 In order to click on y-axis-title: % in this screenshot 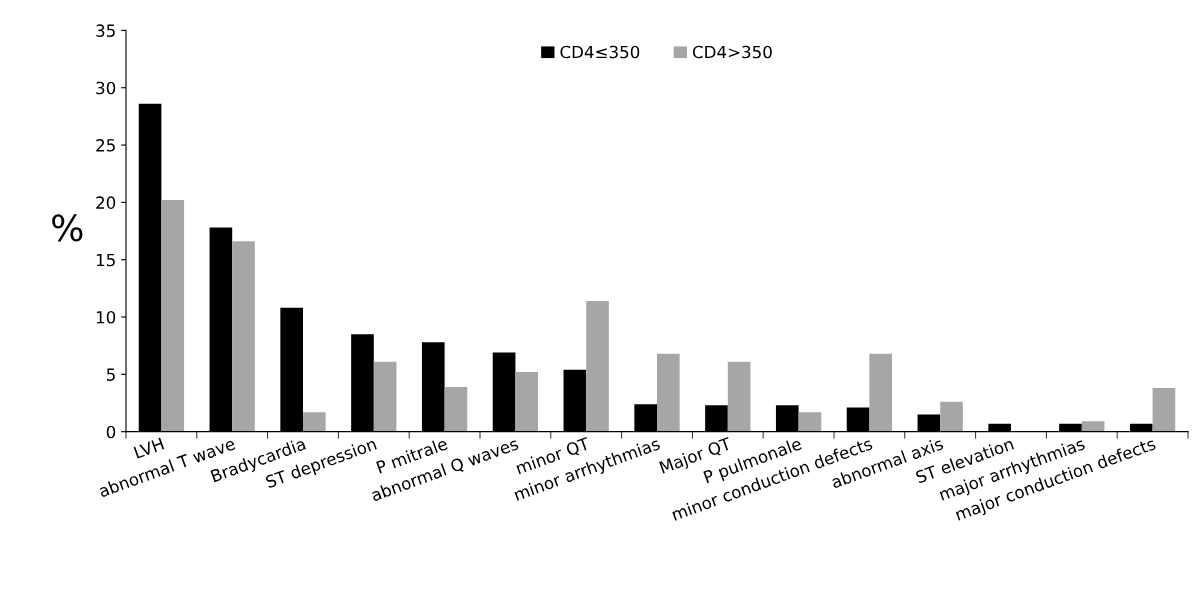, I will do `click(67, 228)`.